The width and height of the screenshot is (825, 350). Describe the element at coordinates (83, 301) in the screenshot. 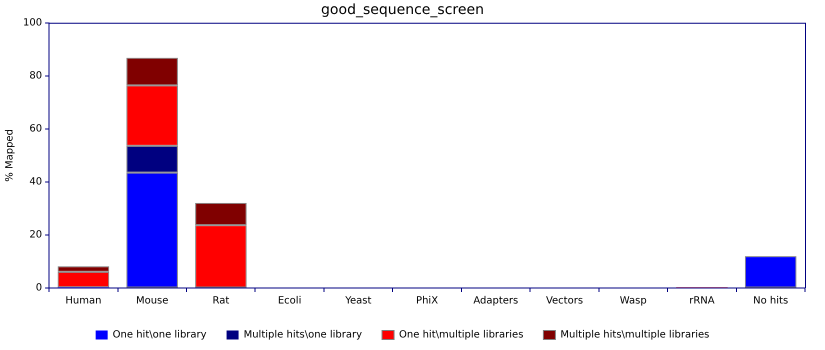

I see `x-tick-label: Human` at that location.